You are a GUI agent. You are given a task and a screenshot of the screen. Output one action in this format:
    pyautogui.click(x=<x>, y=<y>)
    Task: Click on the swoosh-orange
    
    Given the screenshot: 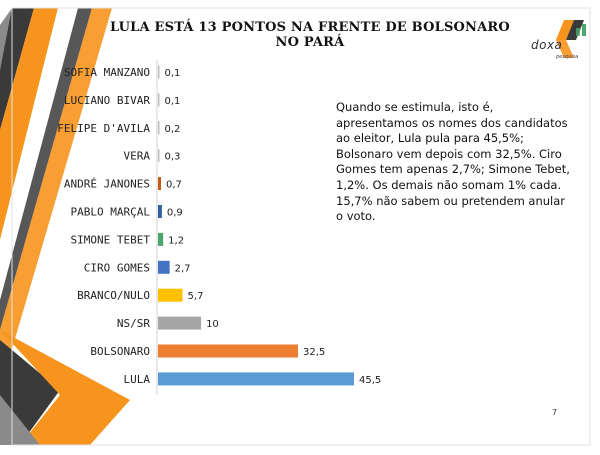 What is the action you would take?
    pyautogui.click(x=65, y=387)
    